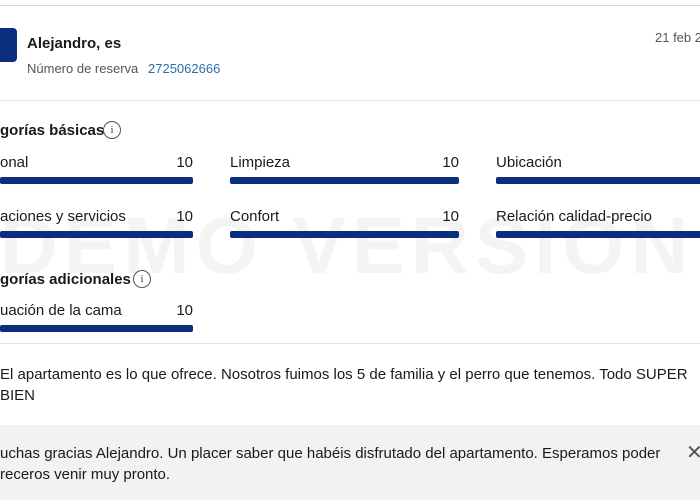 This screenshot has height=500, width=700. Describe the element at coordinates (529, 162) in the screenshot. I see `category-label: Ubicación` at that location.